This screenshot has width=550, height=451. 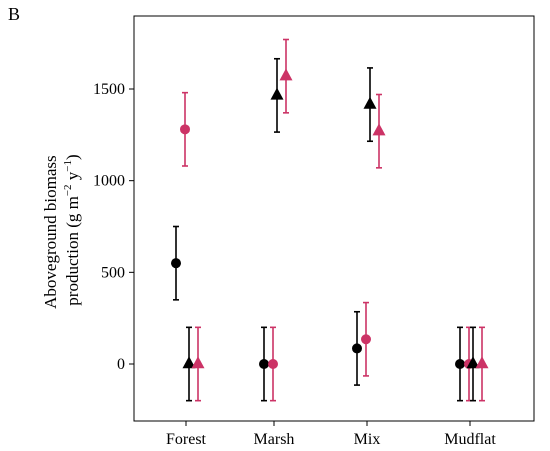 What do you see at coordinates (109, 181) in the screenshot?
I see `y-tick-label: 1000` at bounding box center [109, 181].